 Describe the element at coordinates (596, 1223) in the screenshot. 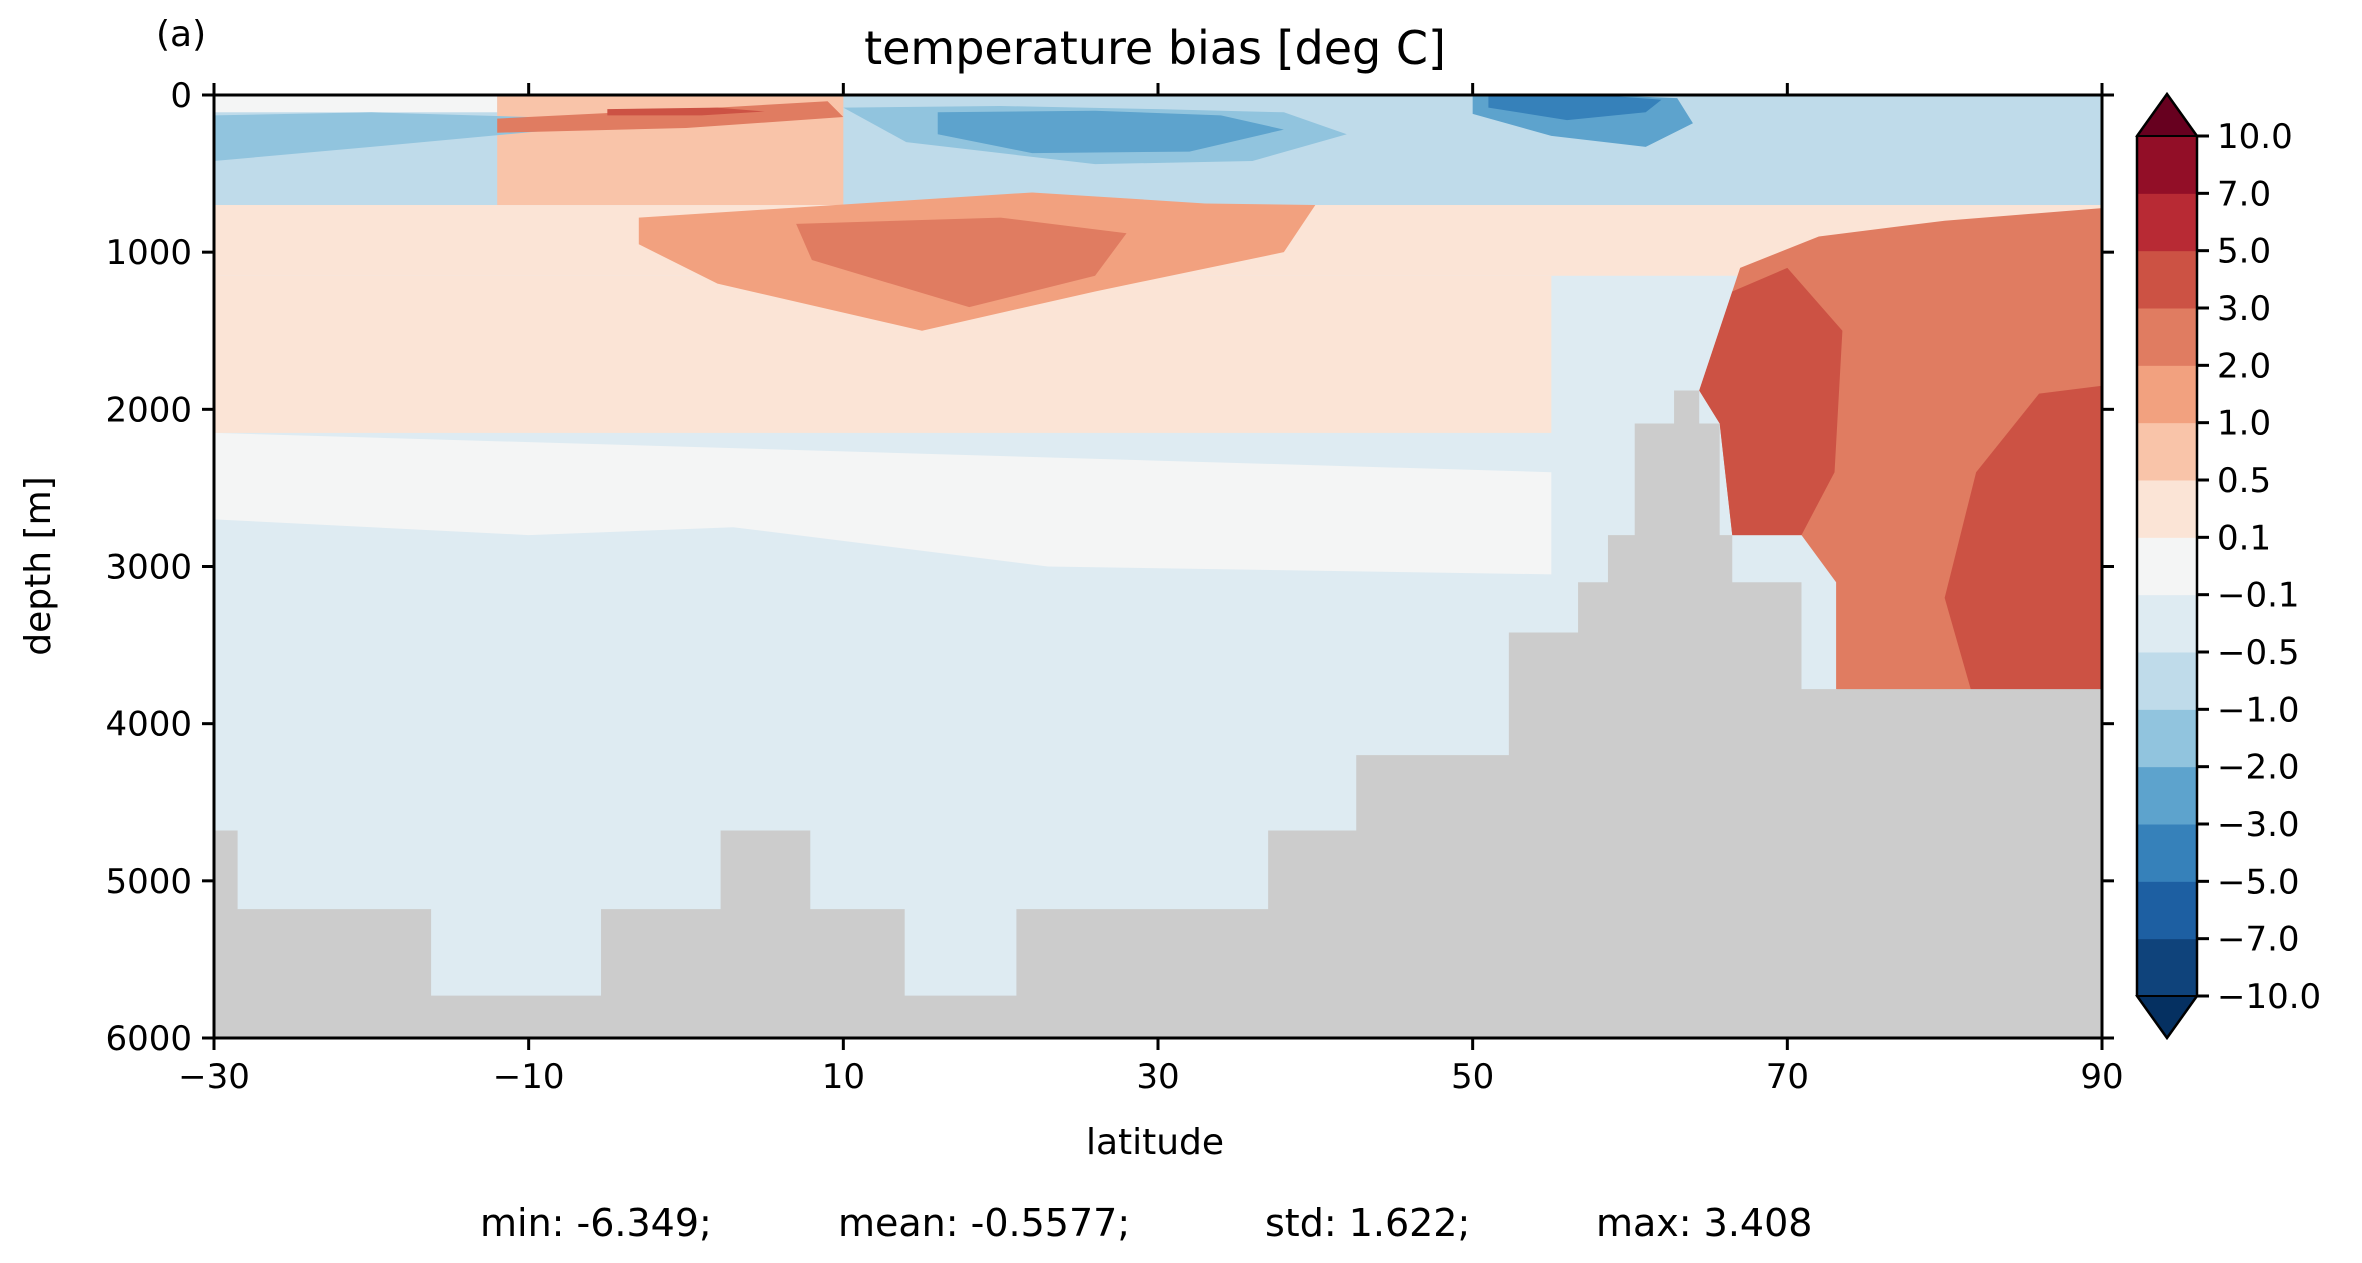

I see `stat-min: min: -6.349;` at that location.